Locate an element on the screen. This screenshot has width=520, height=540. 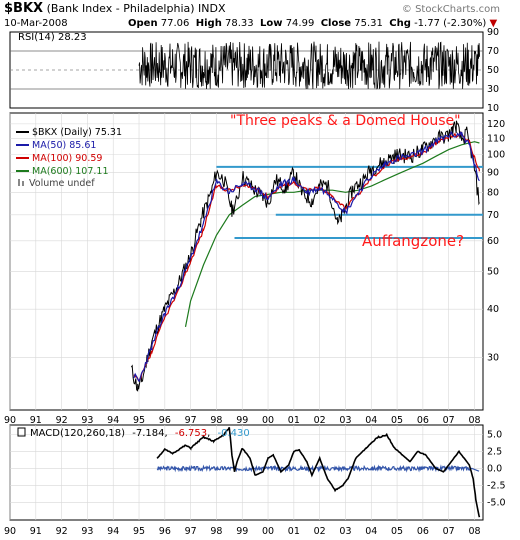
price-x-label: 04 is located at coordinates (371, 420).